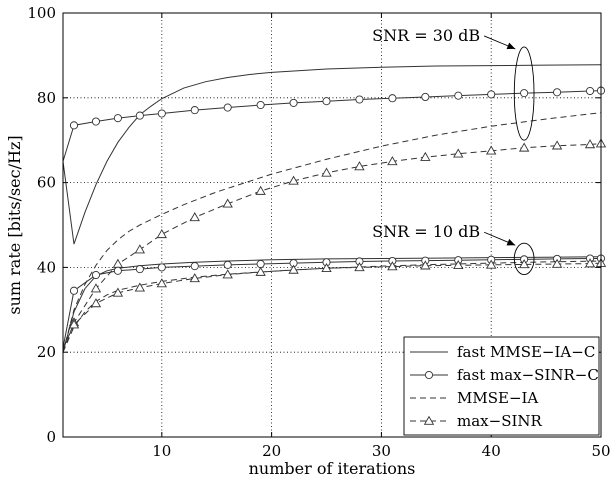  What do you see at coordinates (426, 35) in the screenshot?
I see `annotation-label: SNR = 30 dB` at bounding box center [426, 35].